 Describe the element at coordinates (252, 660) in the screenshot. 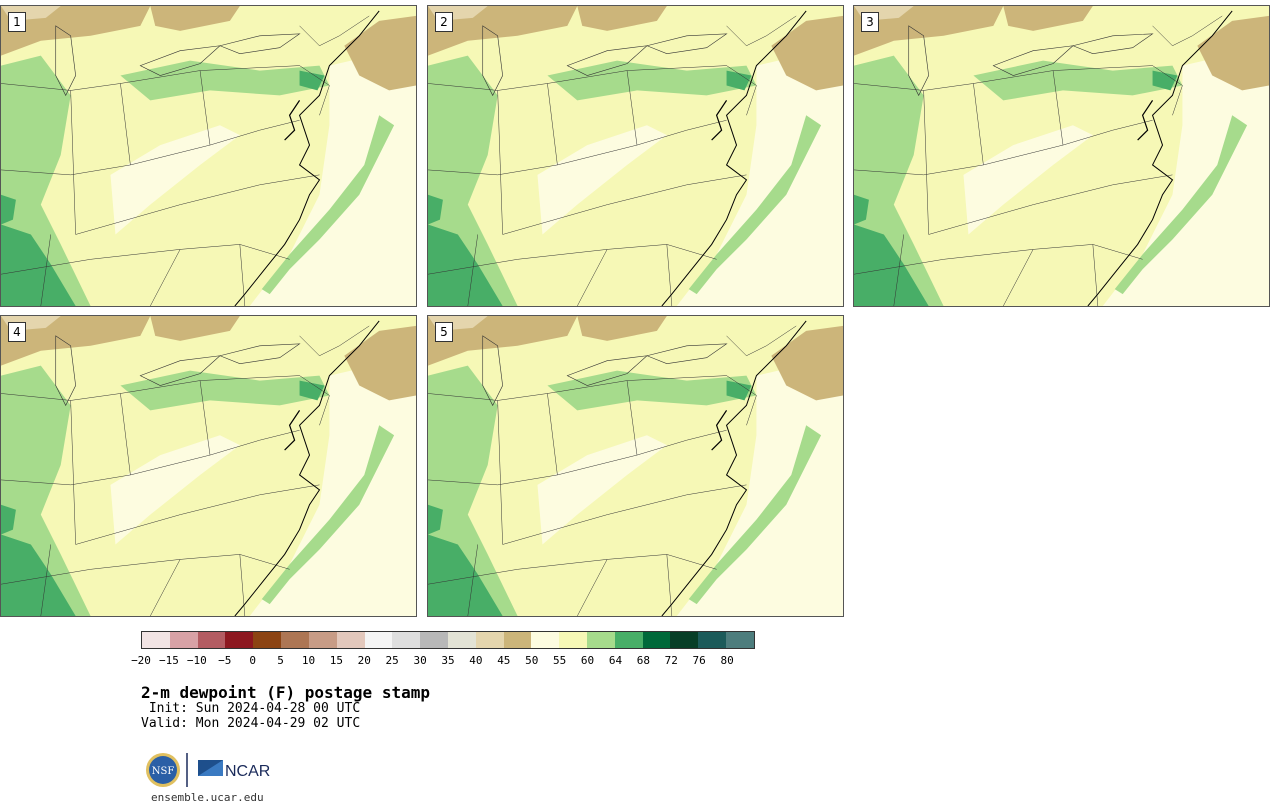

I see `colorbar-tick-label: 0` at that location.